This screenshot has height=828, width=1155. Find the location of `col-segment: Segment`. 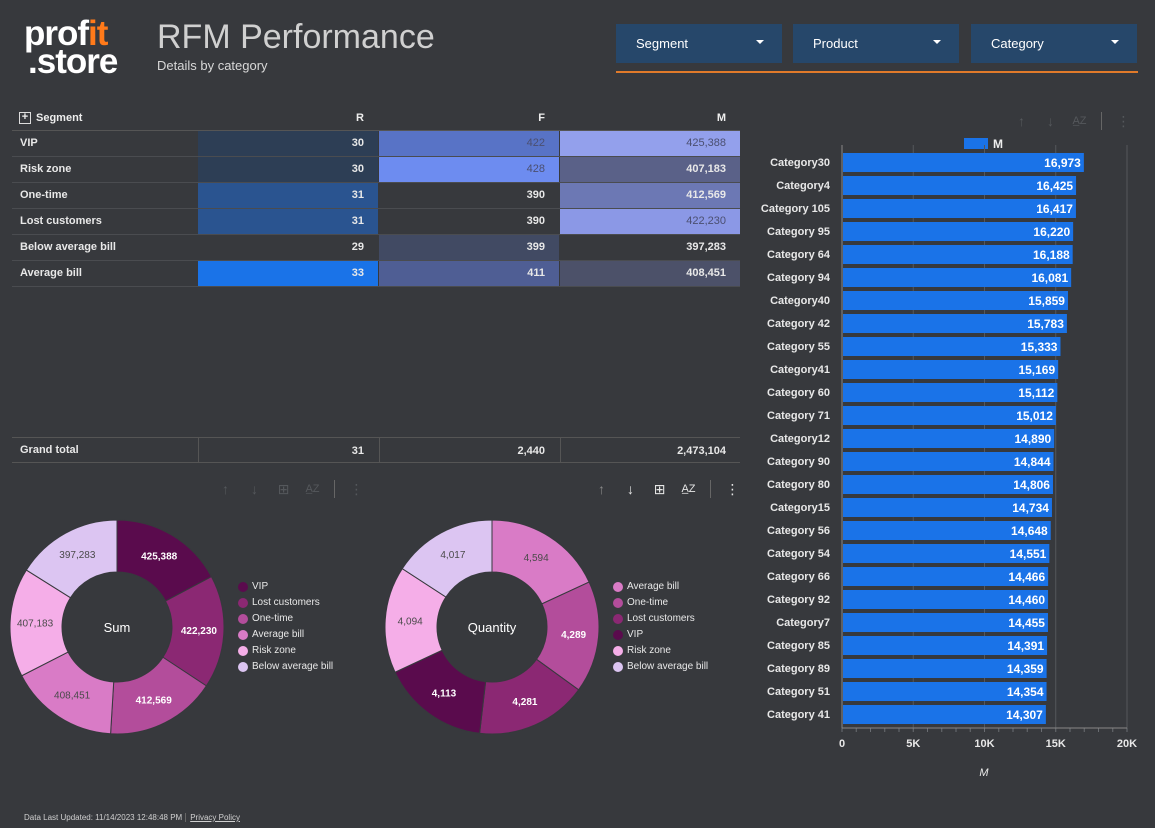

col-segment: Segment is located at coordinates (59, 118).